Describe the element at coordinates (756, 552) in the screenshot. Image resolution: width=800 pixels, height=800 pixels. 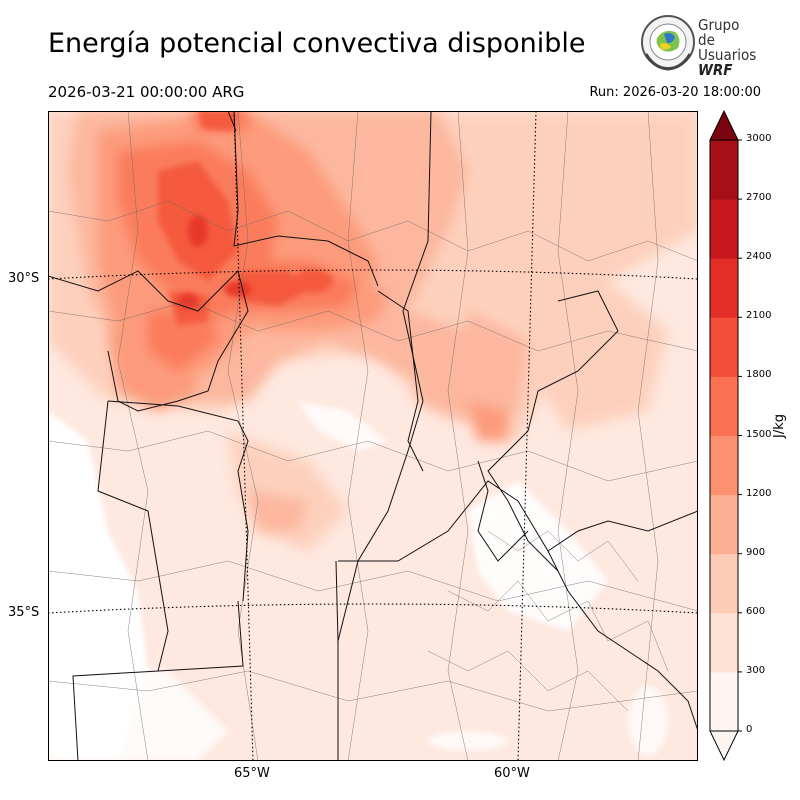
I see `colorbar-tick-label: 900` at that location.